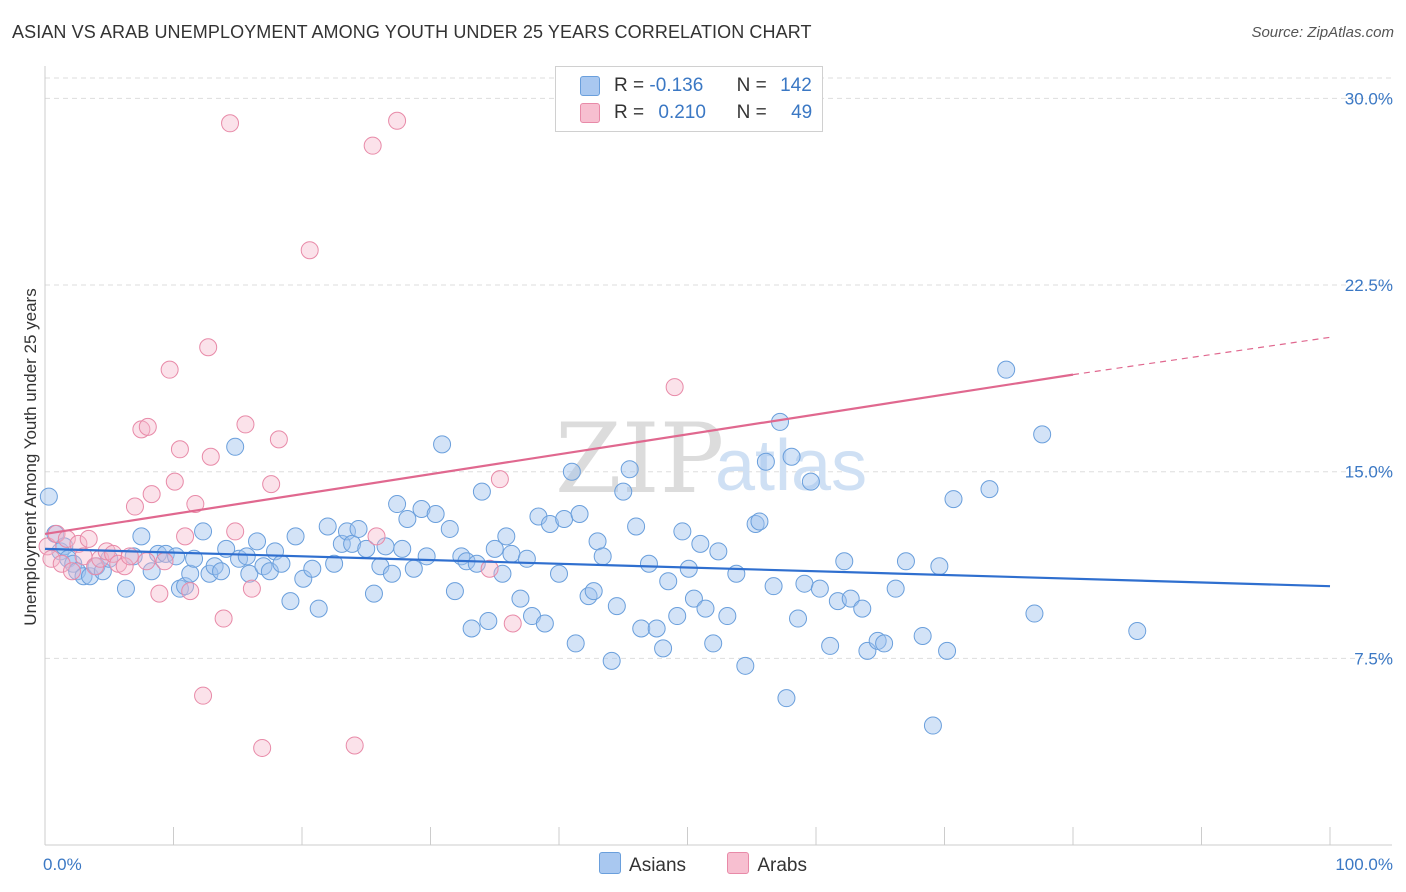  I want to click on legend-row-asians: R = -0.136 N = 142, so click(696, 87).